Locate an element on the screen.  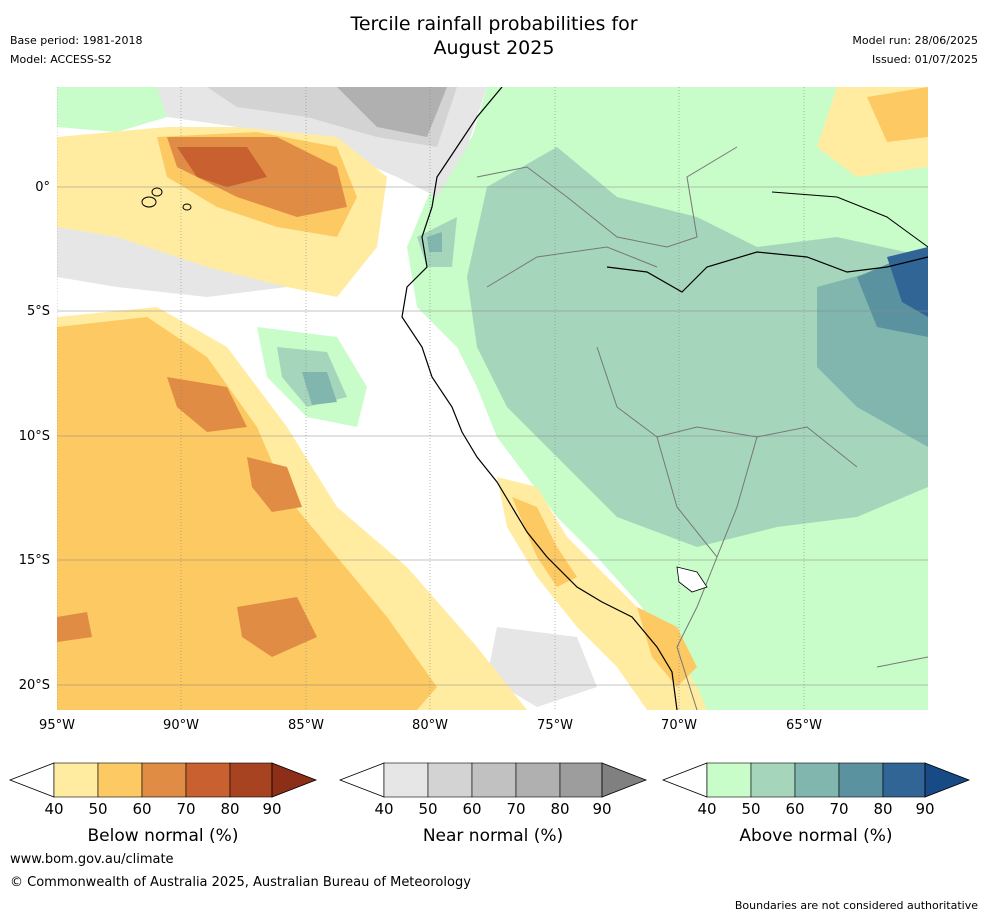
colorbars is located at coordinates (489, 780).